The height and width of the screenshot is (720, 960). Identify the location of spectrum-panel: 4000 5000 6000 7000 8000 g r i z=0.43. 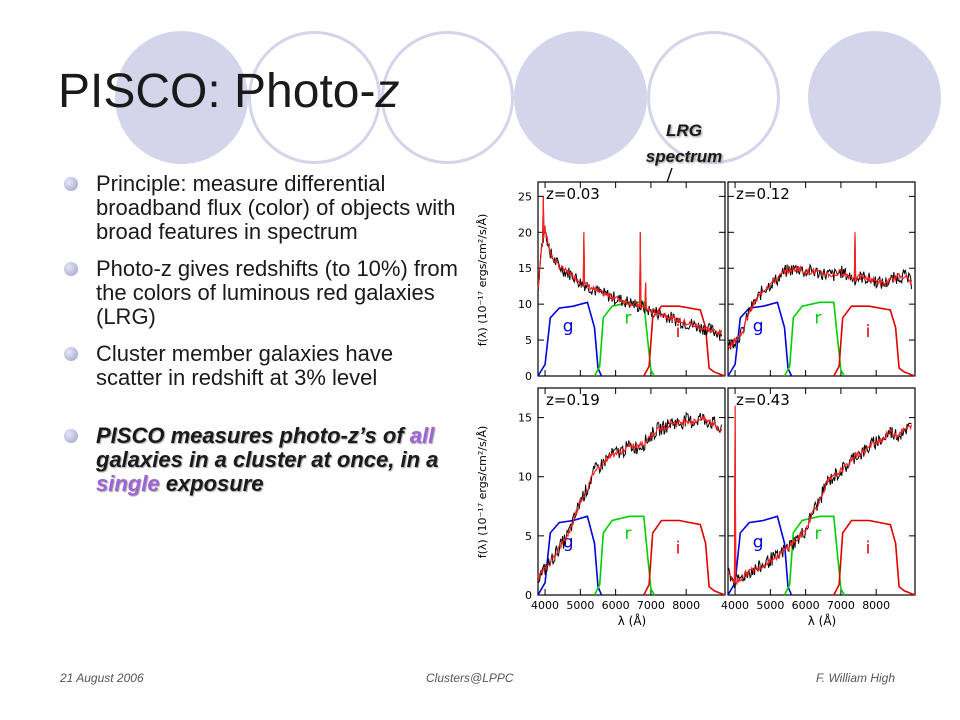
(818, 499).